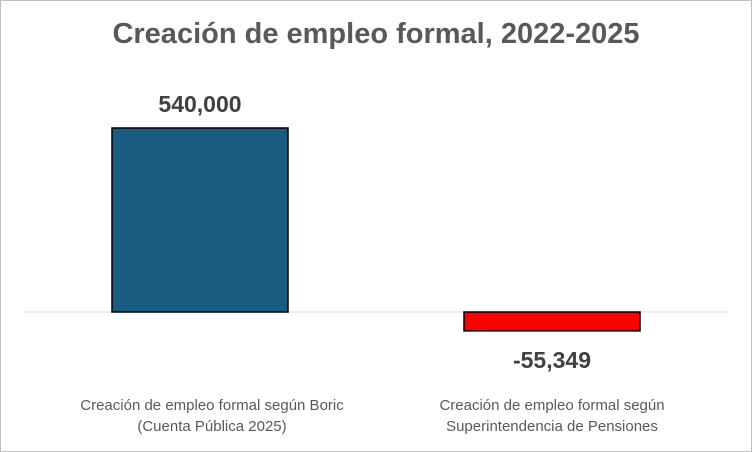 The image size is (752, 452). I want to click on chart-title: Creación de empleo formal, 2022-2025, so click(376, 34).